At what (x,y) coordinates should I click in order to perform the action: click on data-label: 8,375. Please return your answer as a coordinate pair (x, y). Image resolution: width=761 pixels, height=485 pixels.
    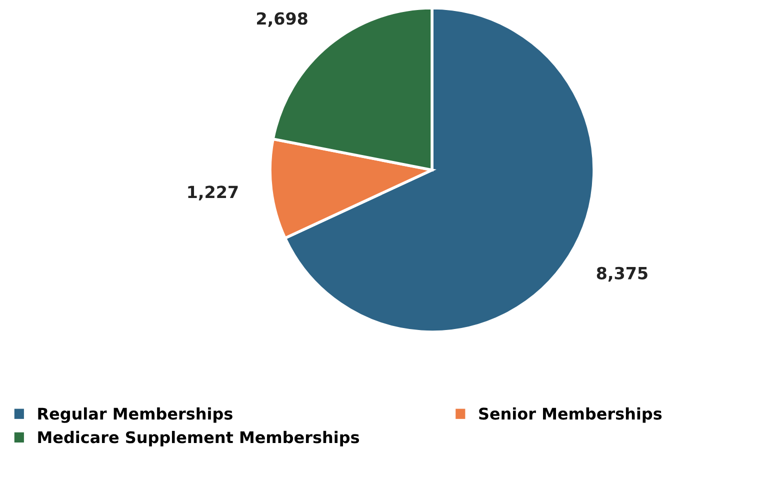
    Looking at the image, I should click on (622, 274).